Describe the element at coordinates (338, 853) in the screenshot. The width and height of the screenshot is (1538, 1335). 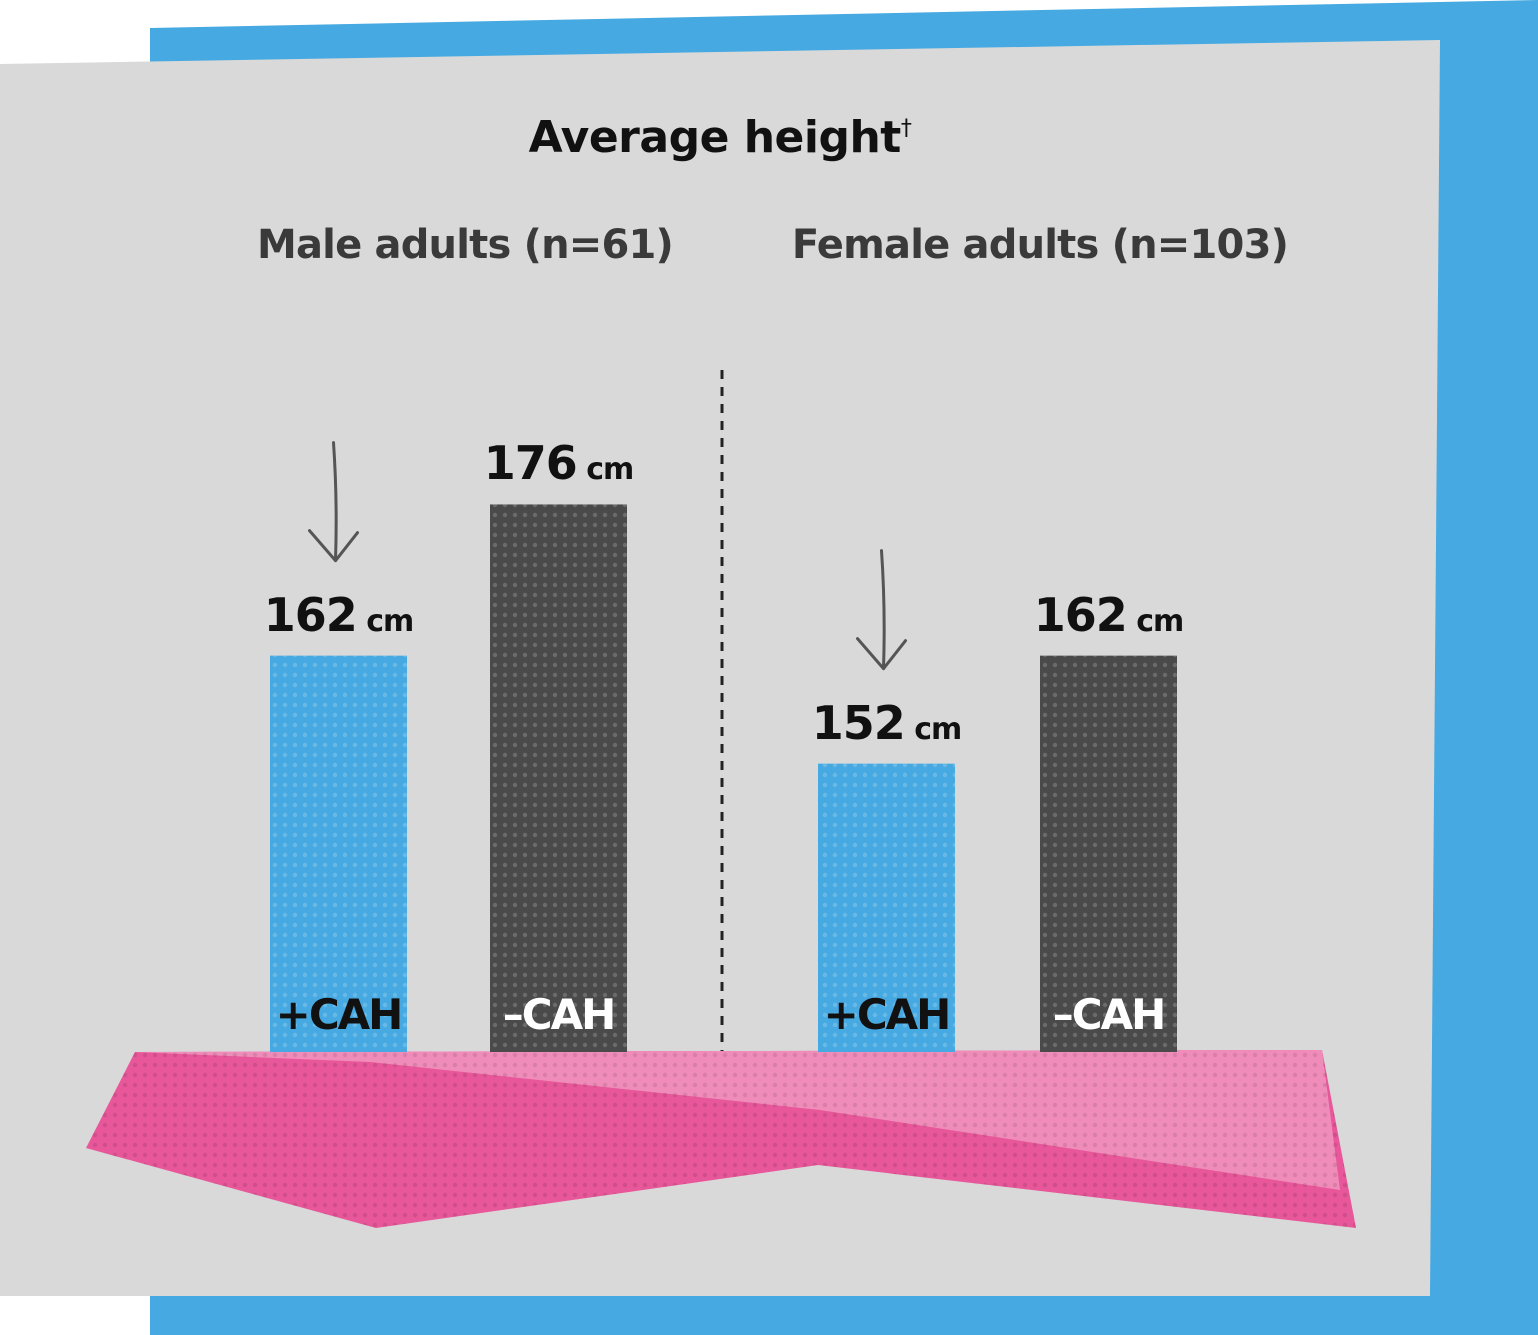
I see `bar-texture-male-with-cah` at that location.